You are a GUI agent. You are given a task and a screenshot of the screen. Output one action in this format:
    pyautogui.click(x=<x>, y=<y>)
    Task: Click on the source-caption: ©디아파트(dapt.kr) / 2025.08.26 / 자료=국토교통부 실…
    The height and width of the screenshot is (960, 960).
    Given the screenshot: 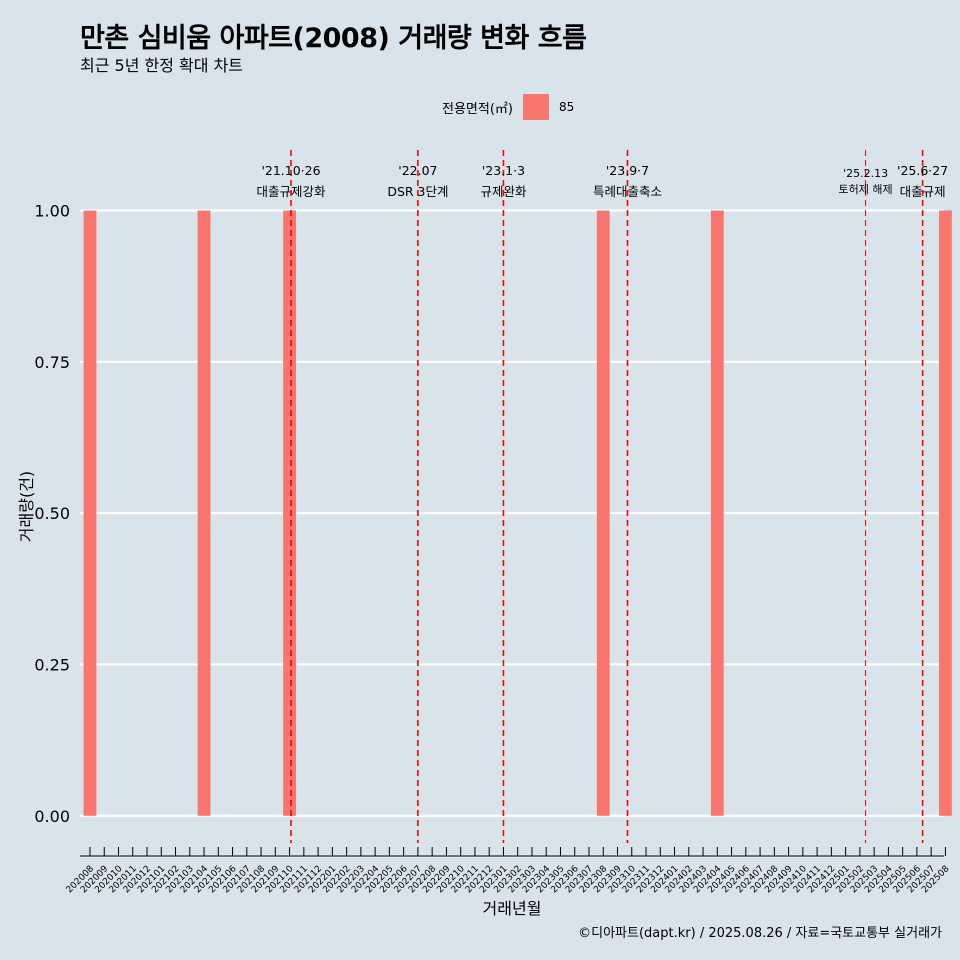 What is the action you would take?
    pyautogui.click(x=760, y=933)
    